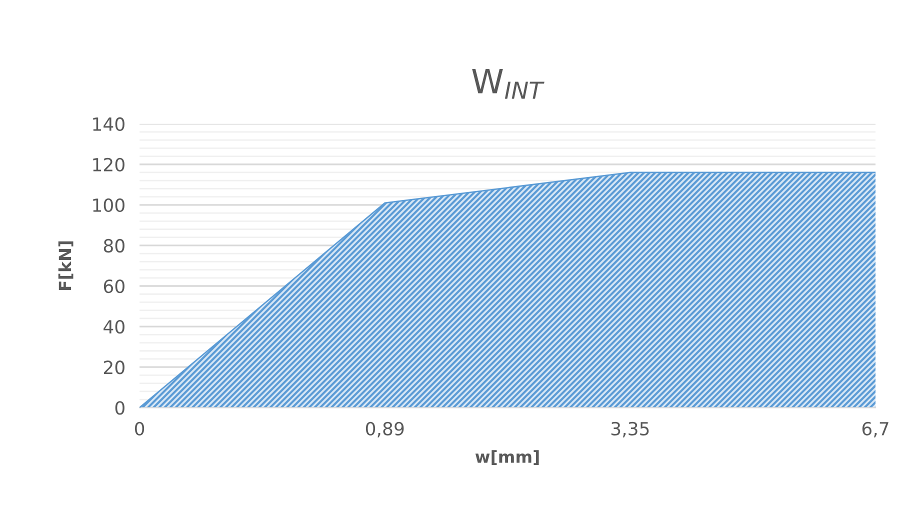 The width and height of the screenshot is (912, 516). I want to click on y-axis-title: F[kN], so click(66, 265).